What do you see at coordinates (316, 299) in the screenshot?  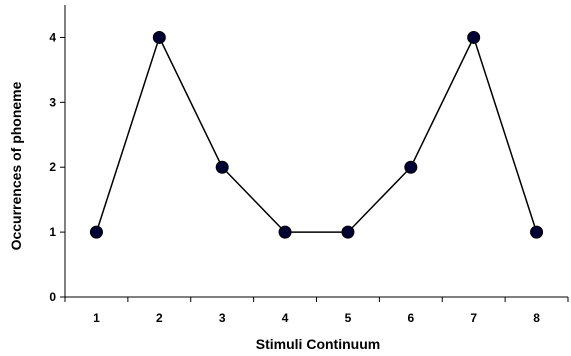 I see `x-ticks` at bounding box center [316, 299].